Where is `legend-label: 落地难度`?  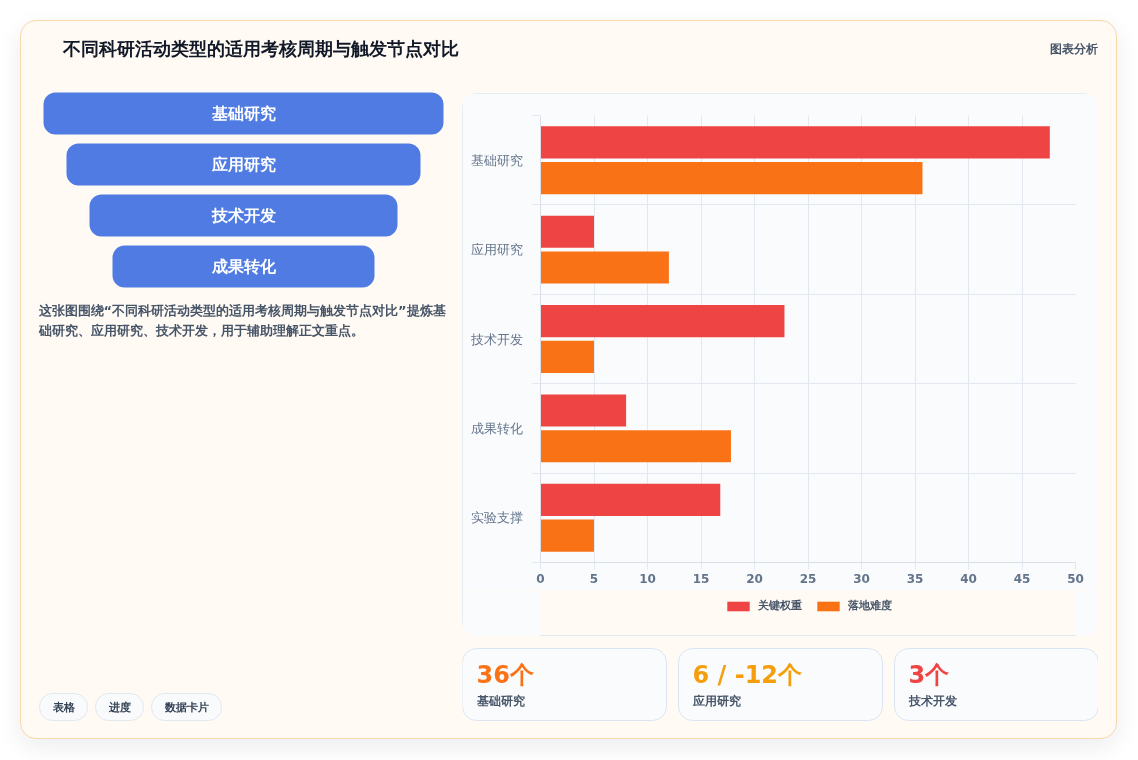 legend-label: 落地难度 is located at coordinates (869, 605).